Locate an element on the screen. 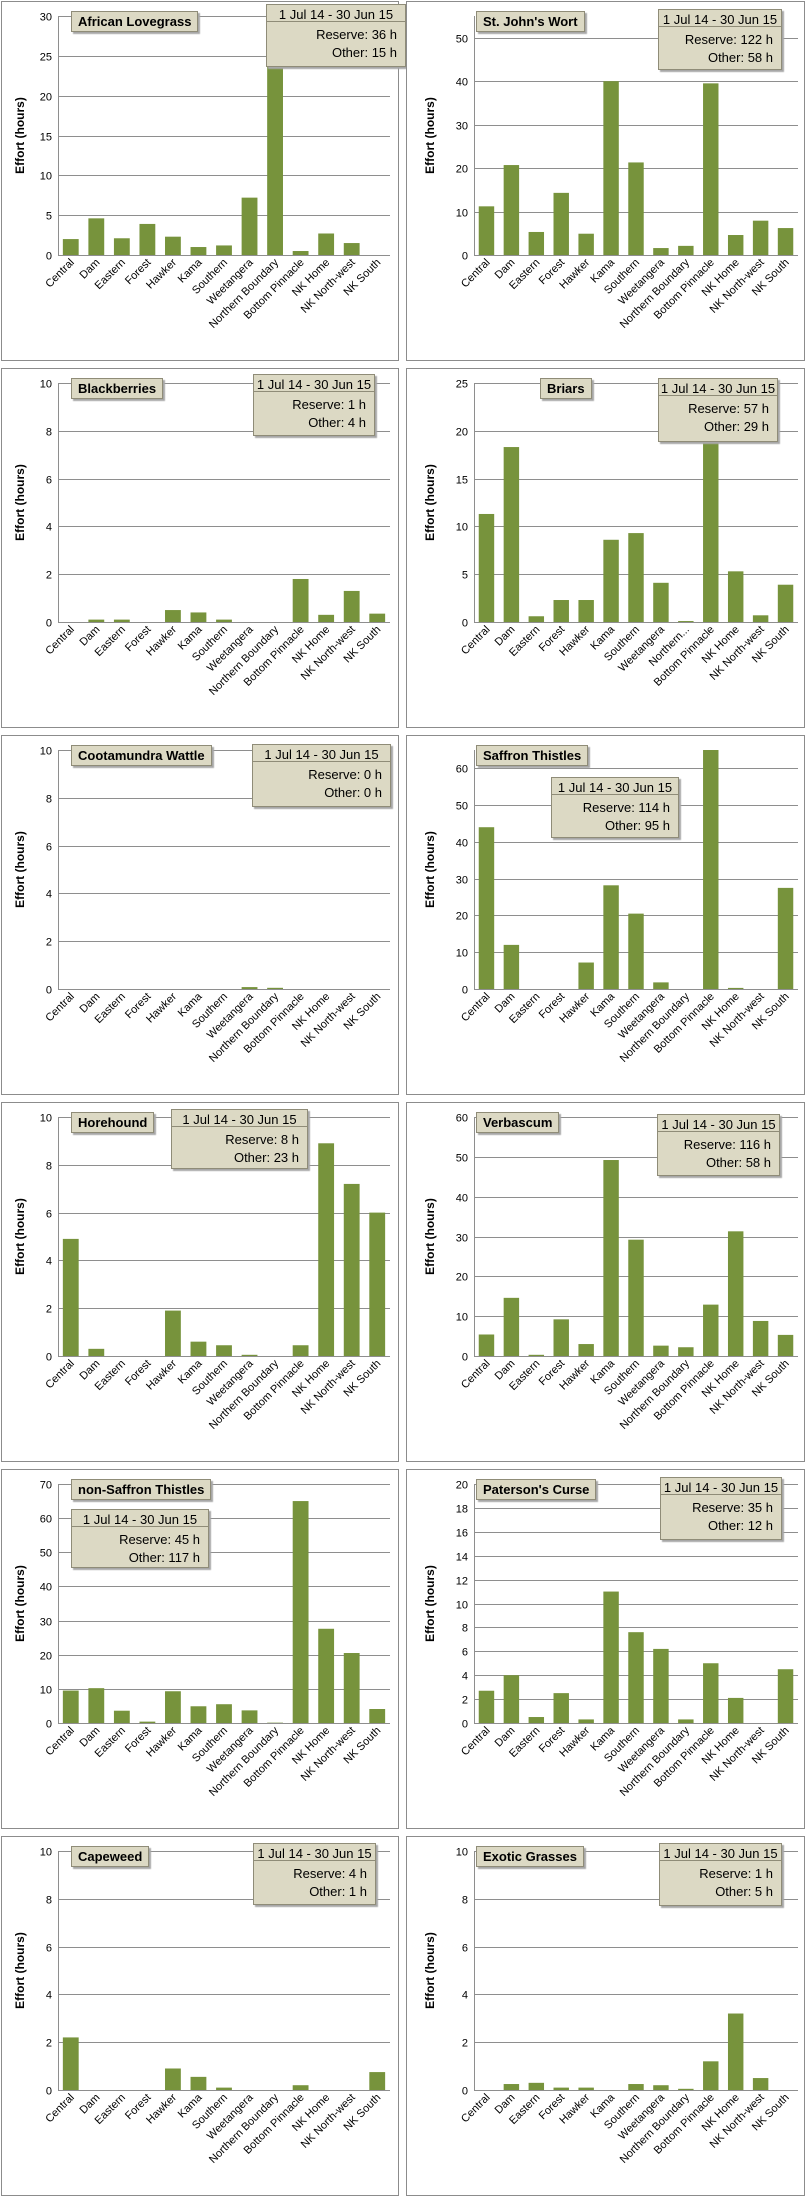 This screenshot has height=2202, width=808. reserve-hours: Reserve: 45 h is located at coordinates (159, 1539).